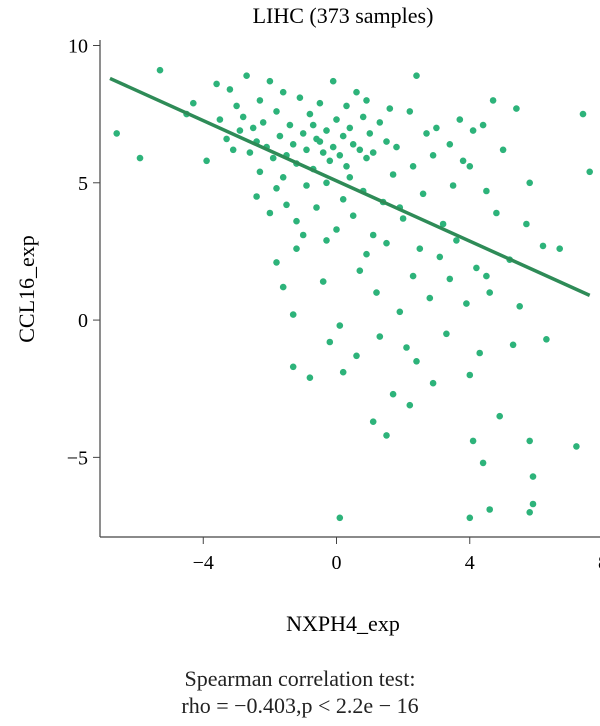  What do you see at coordinates (83, 321) in the screenshot?
I see `y-tick-label: 0` at bounding box center [83, 321].